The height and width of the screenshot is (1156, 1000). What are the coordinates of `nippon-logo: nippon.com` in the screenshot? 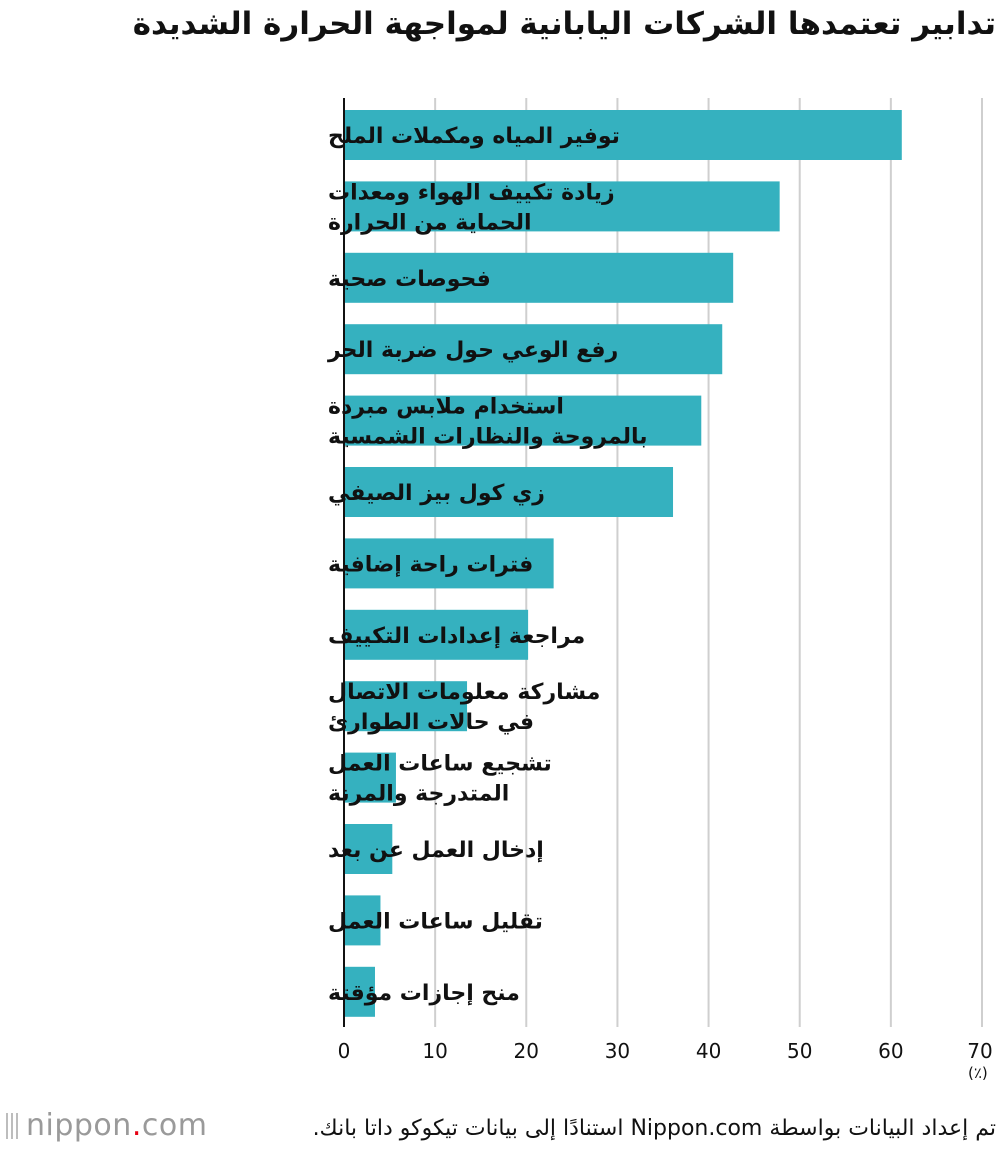 It's located at (106, 1125).